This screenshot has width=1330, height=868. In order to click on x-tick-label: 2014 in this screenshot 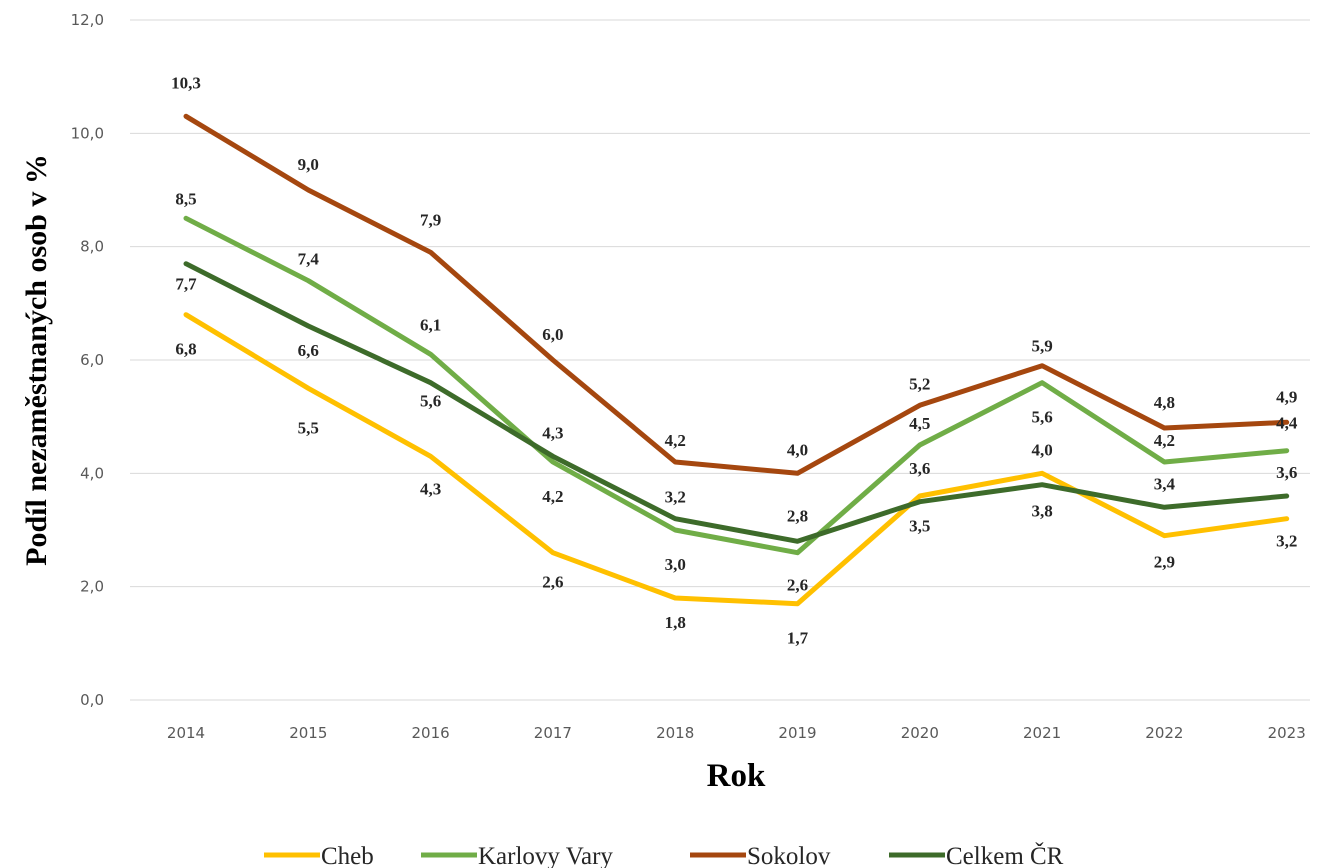, I will do `click(186, 733)`.